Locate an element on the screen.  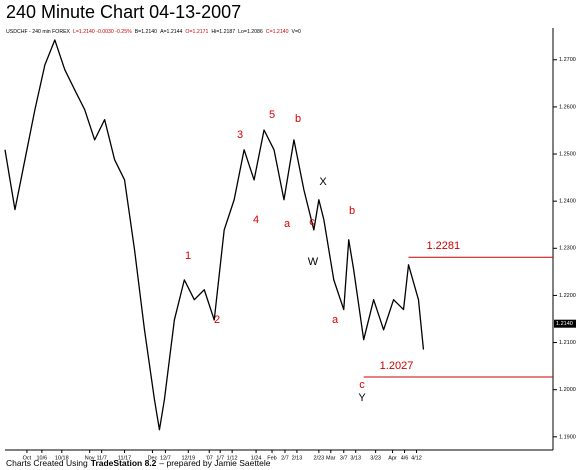
x-tick-label: '07 is located at coordinates (209, 458).